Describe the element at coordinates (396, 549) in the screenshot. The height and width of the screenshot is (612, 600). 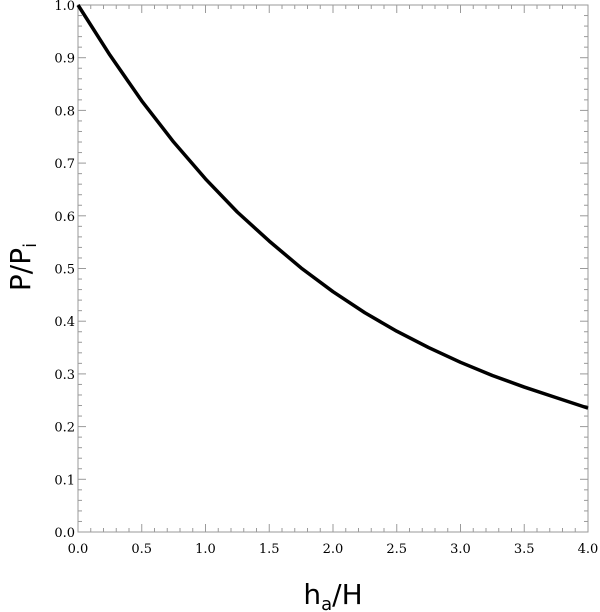
I see `x-tick-label: 2.5` at that location.